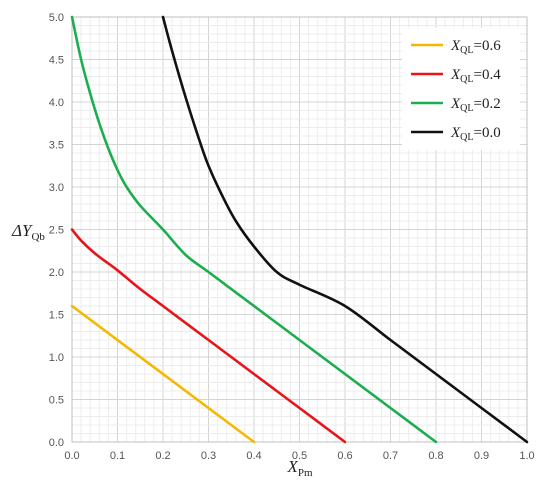 The image size is (550, 493). I want to click on legend-box, so click(461, 89).